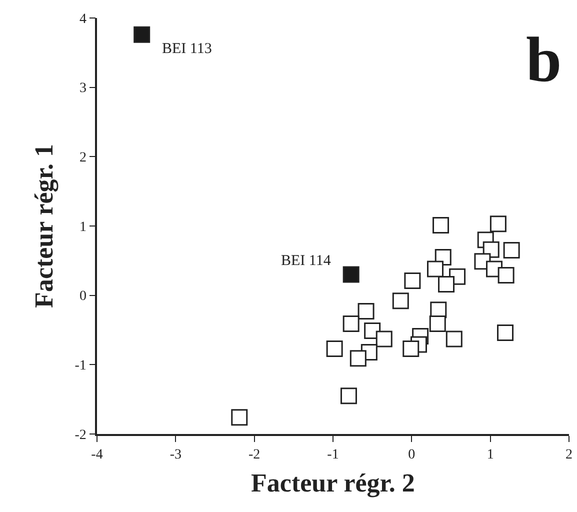 The width and height of the screenshot is (577, 512). What do you see at coordinates (569, 455) in the screenshot?
I see `x-tick-label: 2` at bounding box center [569, 455].